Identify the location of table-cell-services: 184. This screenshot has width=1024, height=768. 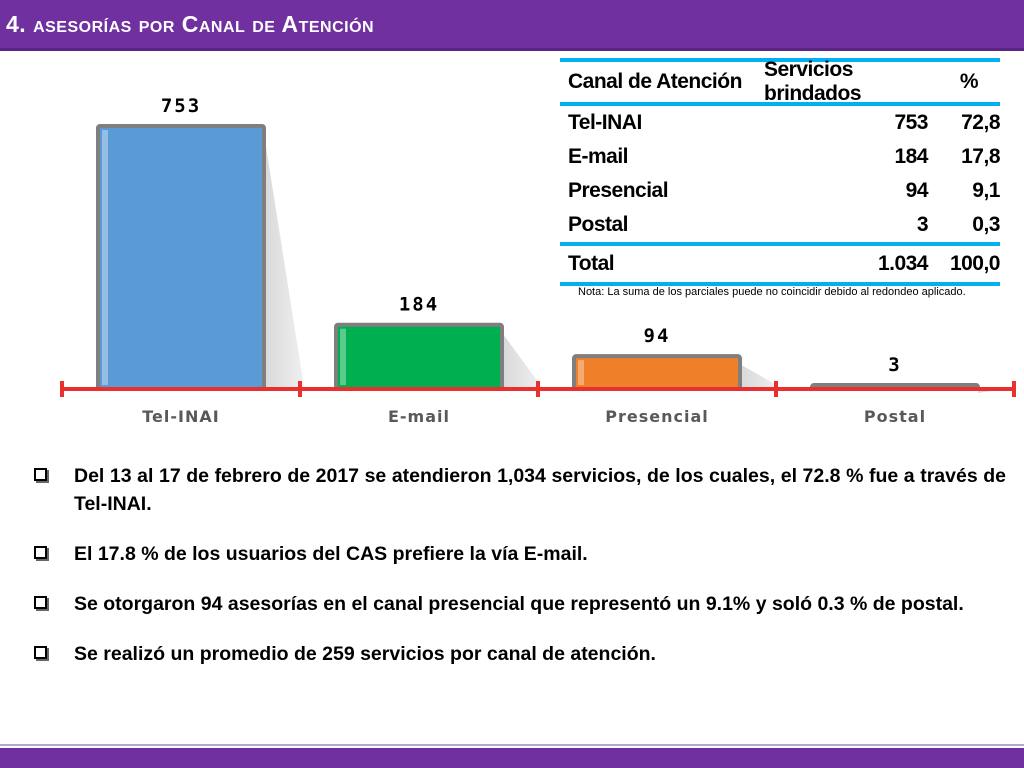
(911, 156).